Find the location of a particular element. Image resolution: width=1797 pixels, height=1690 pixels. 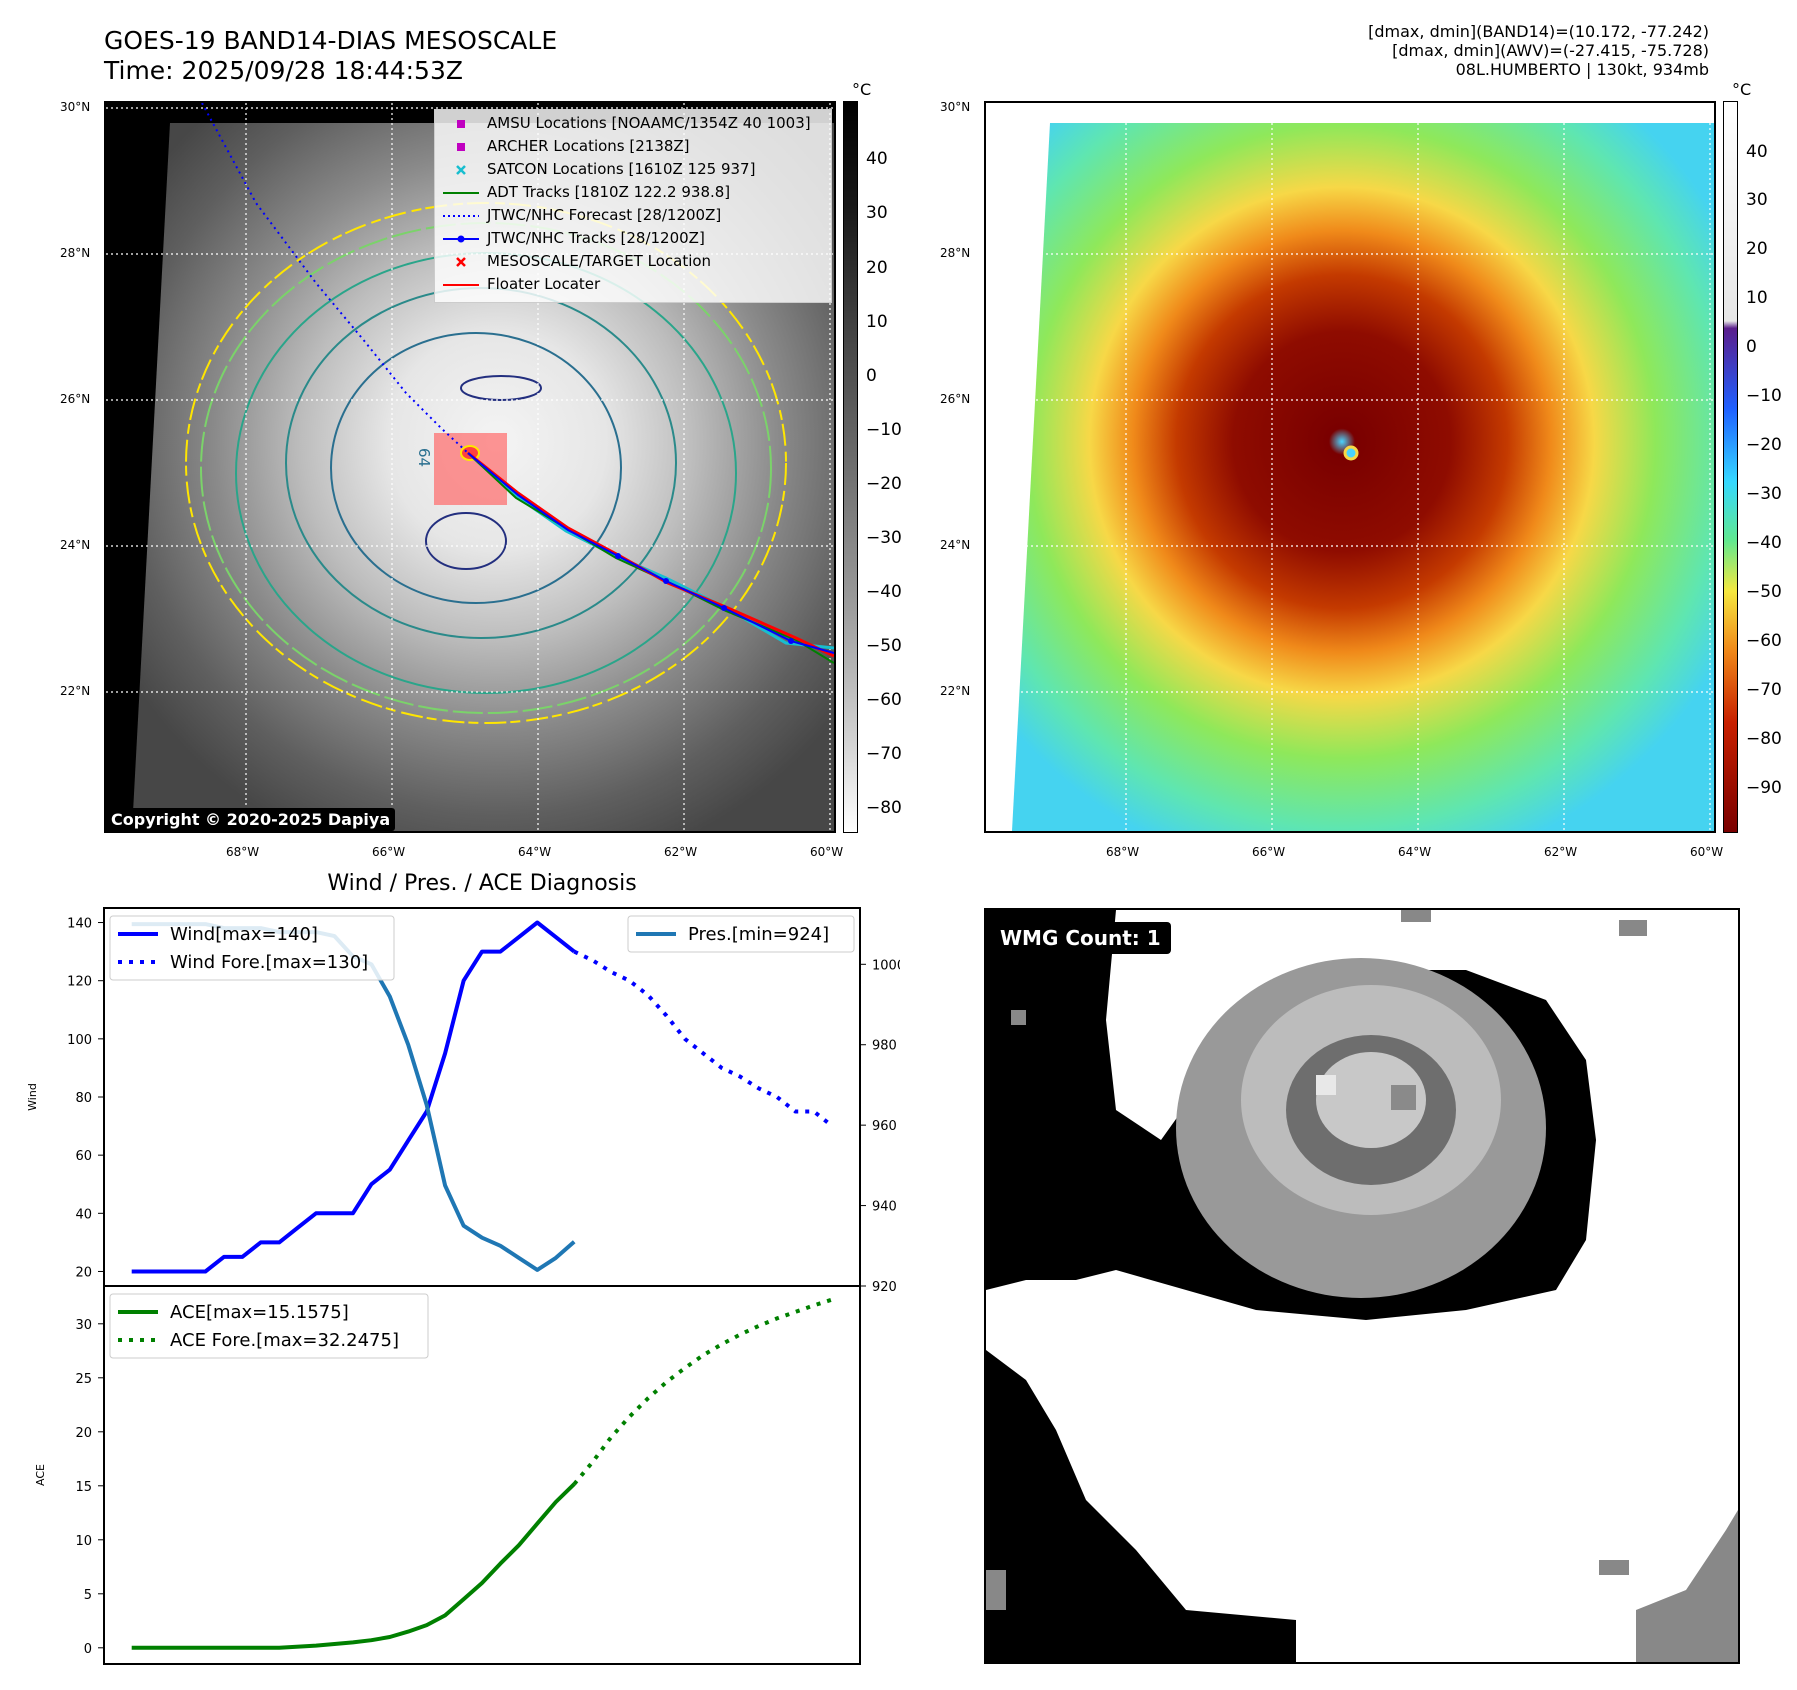

awv-lat-label: 24°N is located at coordinates (955, 545).